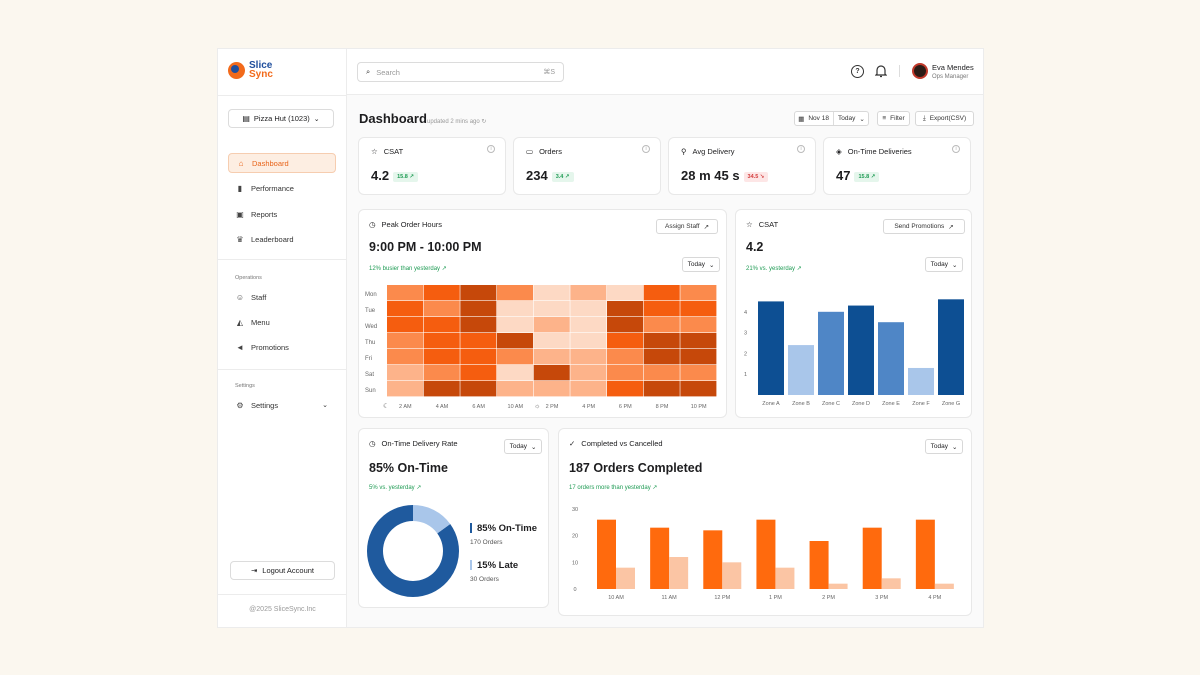  I want to click on heatmap-col-label: 4 AM, so click(442, 407).